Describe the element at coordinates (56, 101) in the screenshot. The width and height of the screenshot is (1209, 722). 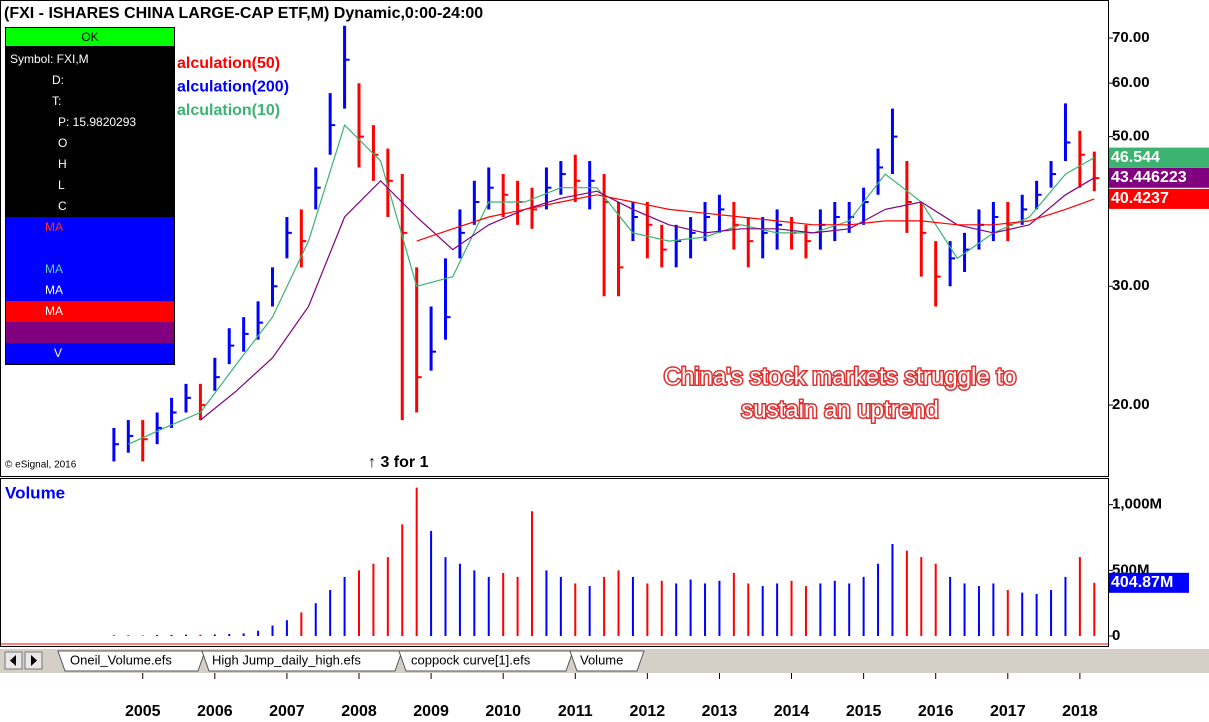
I see `panel-row: T:` at that location.